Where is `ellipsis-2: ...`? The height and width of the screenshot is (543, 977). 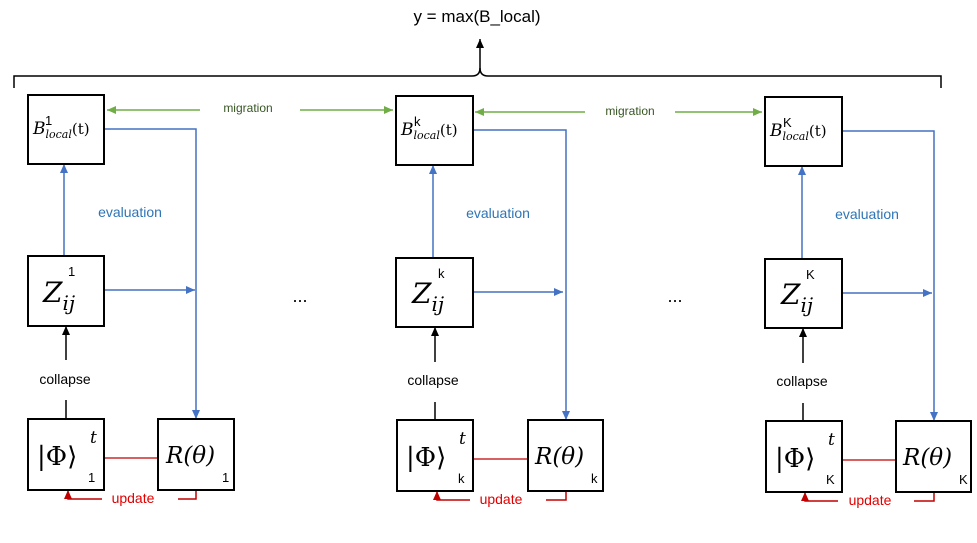
ellipsis-2: ... is located at coordinates (674, 296).